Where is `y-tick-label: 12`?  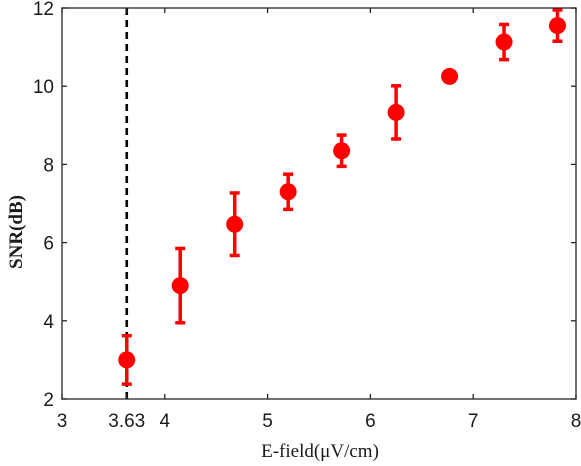 y-tick-label: 12 is located at coordinates (43, 10).